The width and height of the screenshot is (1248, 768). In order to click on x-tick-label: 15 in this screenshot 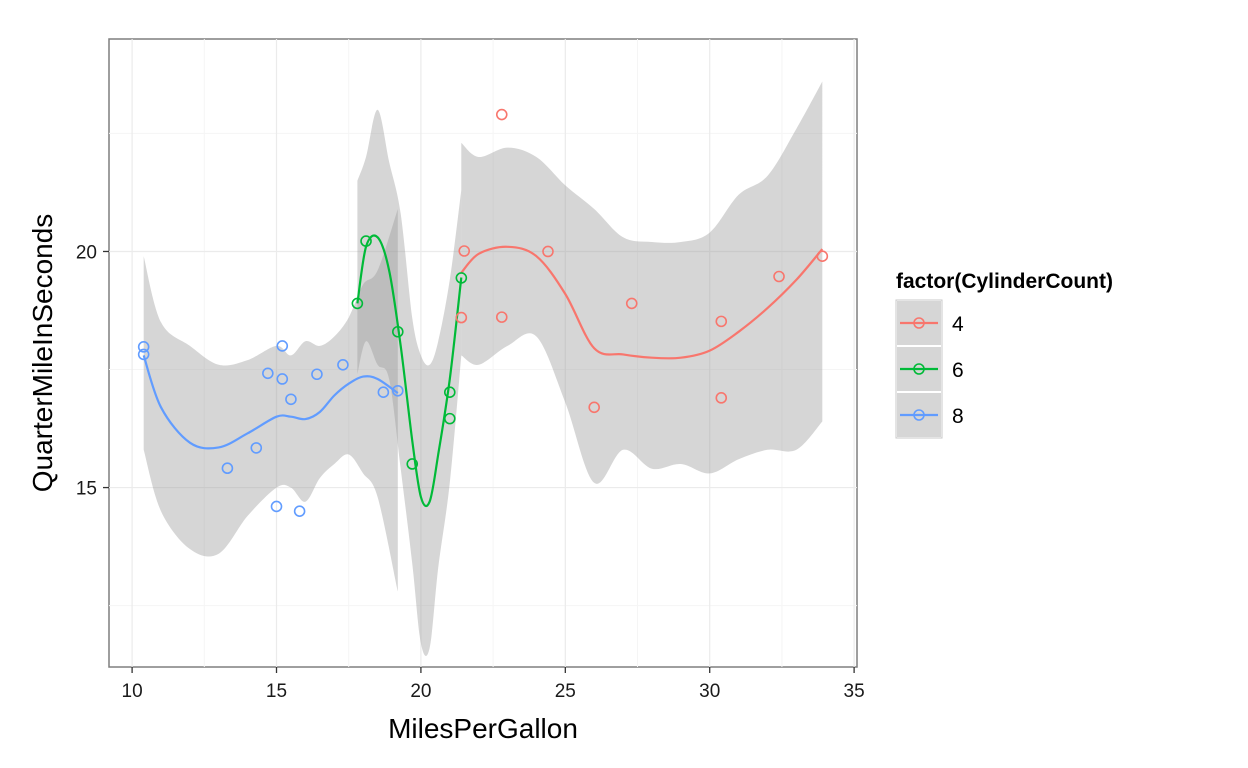, I will do `click(276, 691)`.